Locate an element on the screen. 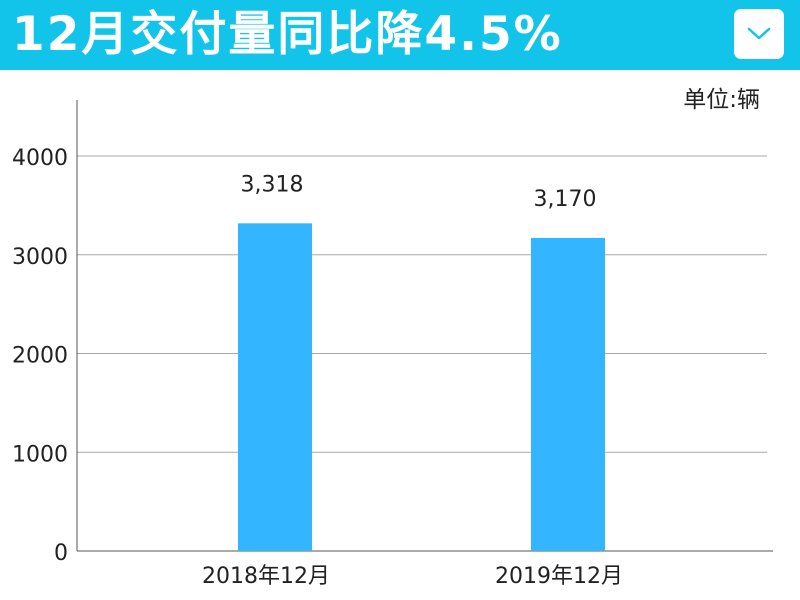 This screenshot has height=600, width=800. data-label: 3,318 is located at coordinates (272, 184).